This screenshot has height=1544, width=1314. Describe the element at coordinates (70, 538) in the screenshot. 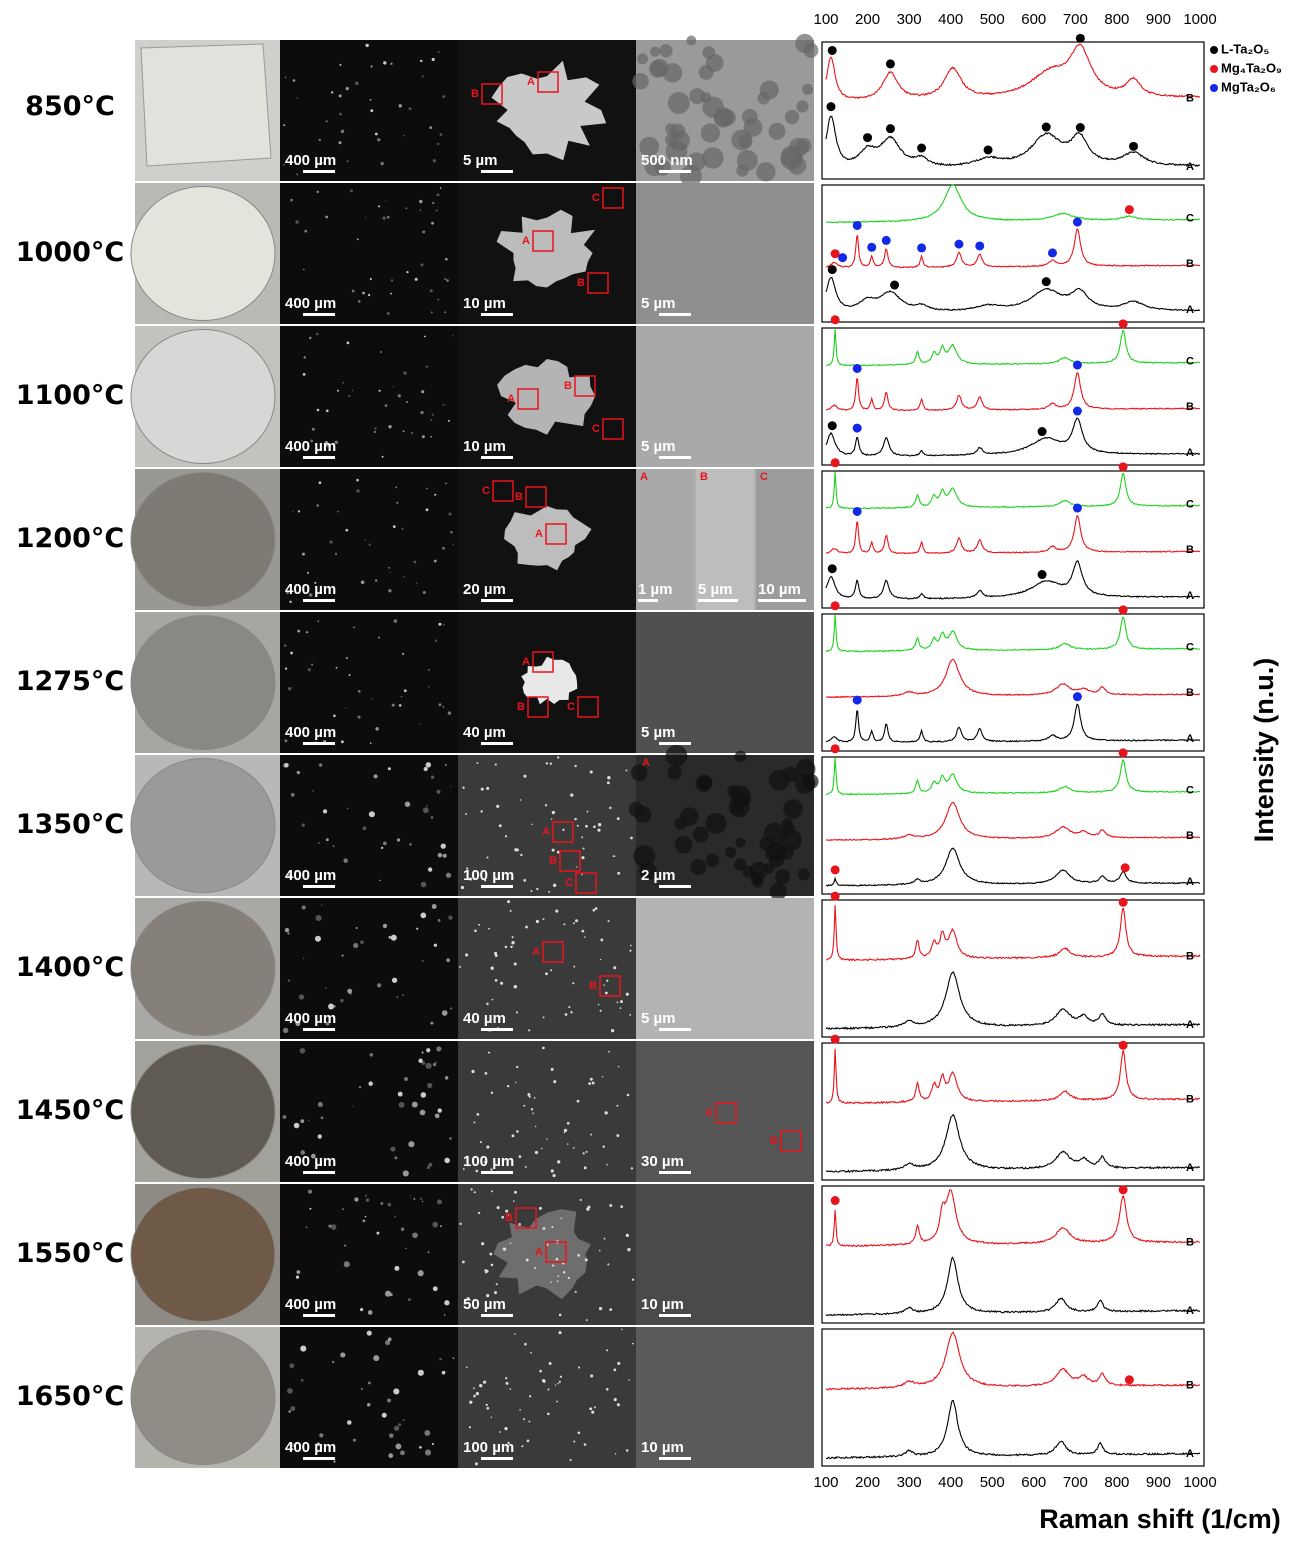

I see `temperature-label: 1200°C` at that location.